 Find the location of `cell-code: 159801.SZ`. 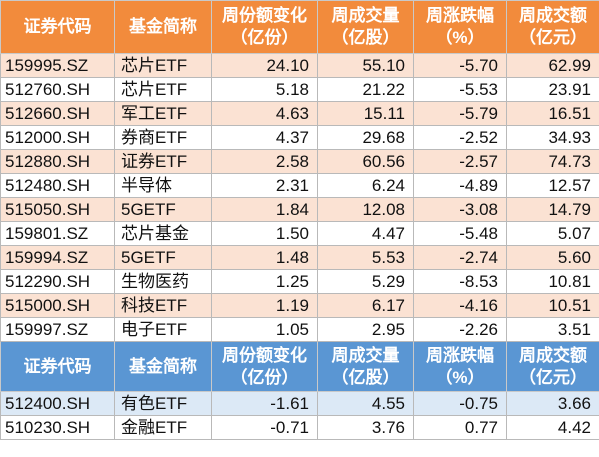

cell-code: 159801.SZ is located at coordinates (57, 233).